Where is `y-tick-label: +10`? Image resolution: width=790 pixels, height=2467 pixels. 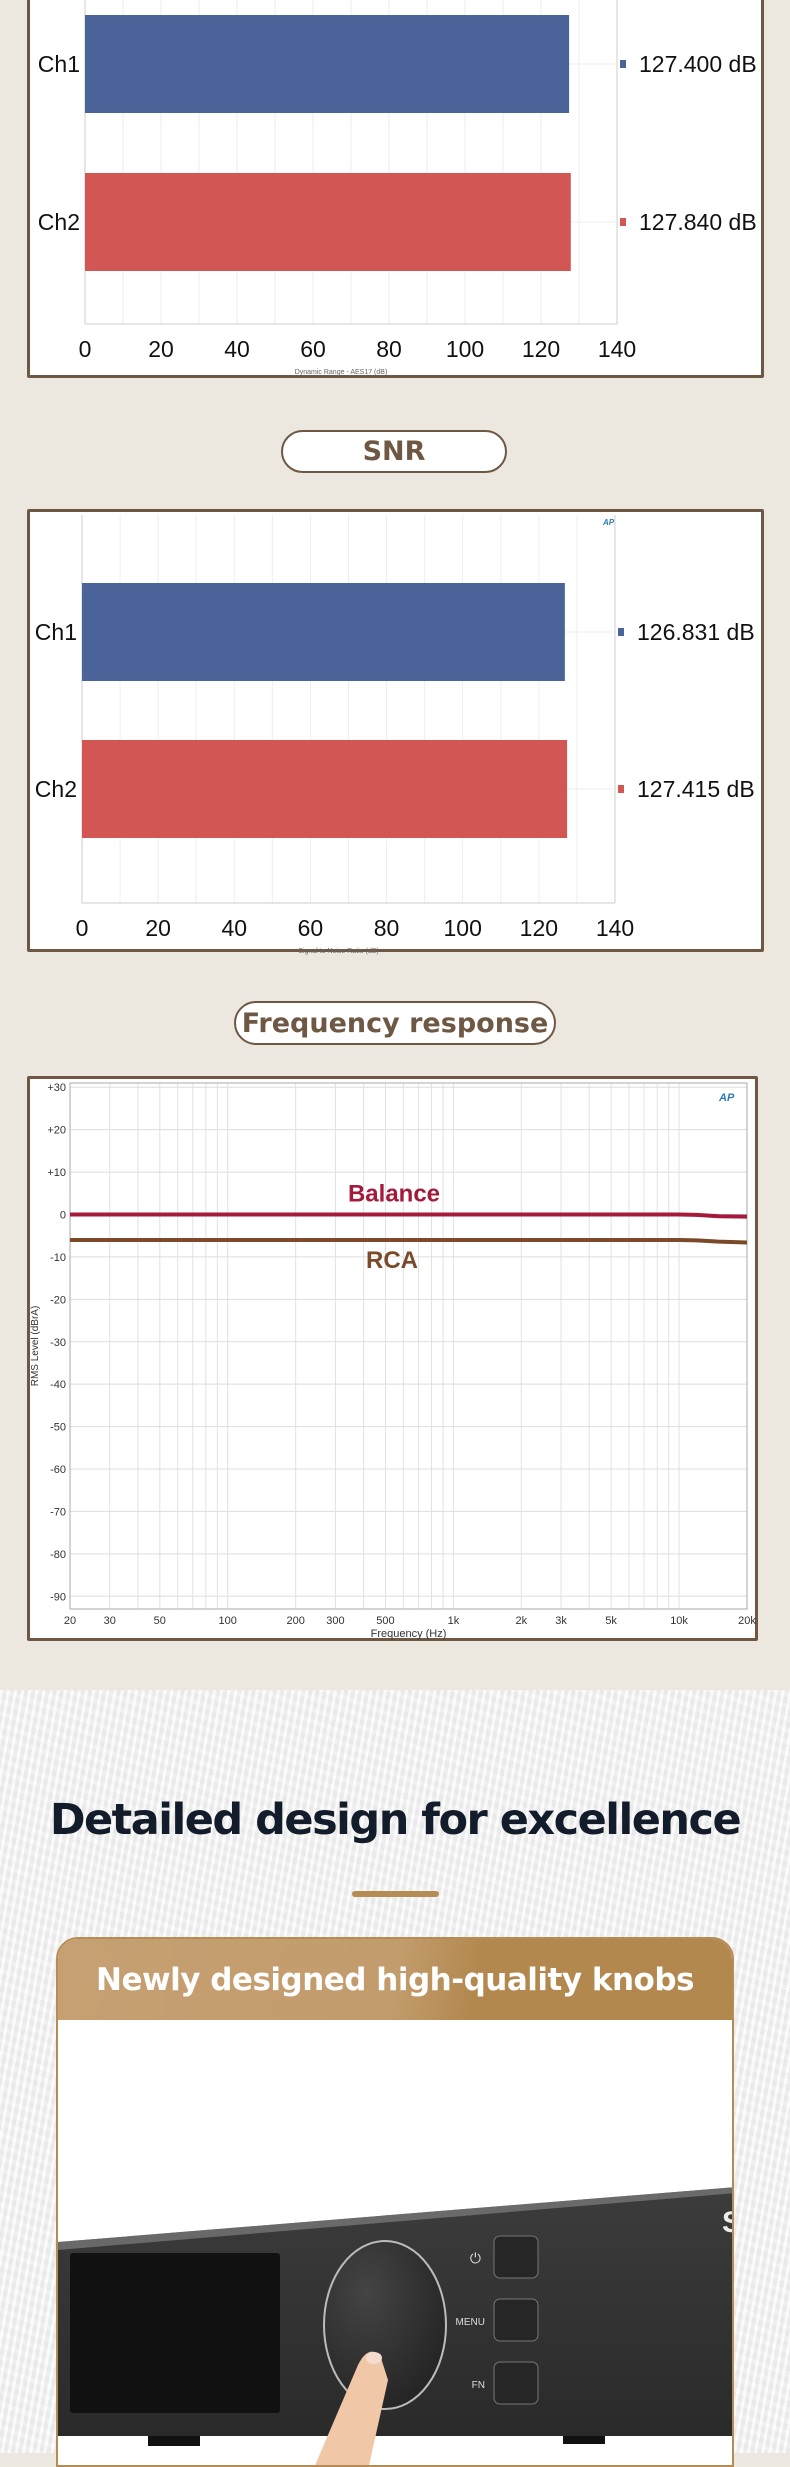
y-tick-label: +10 is located at coordinates (56, 1173).